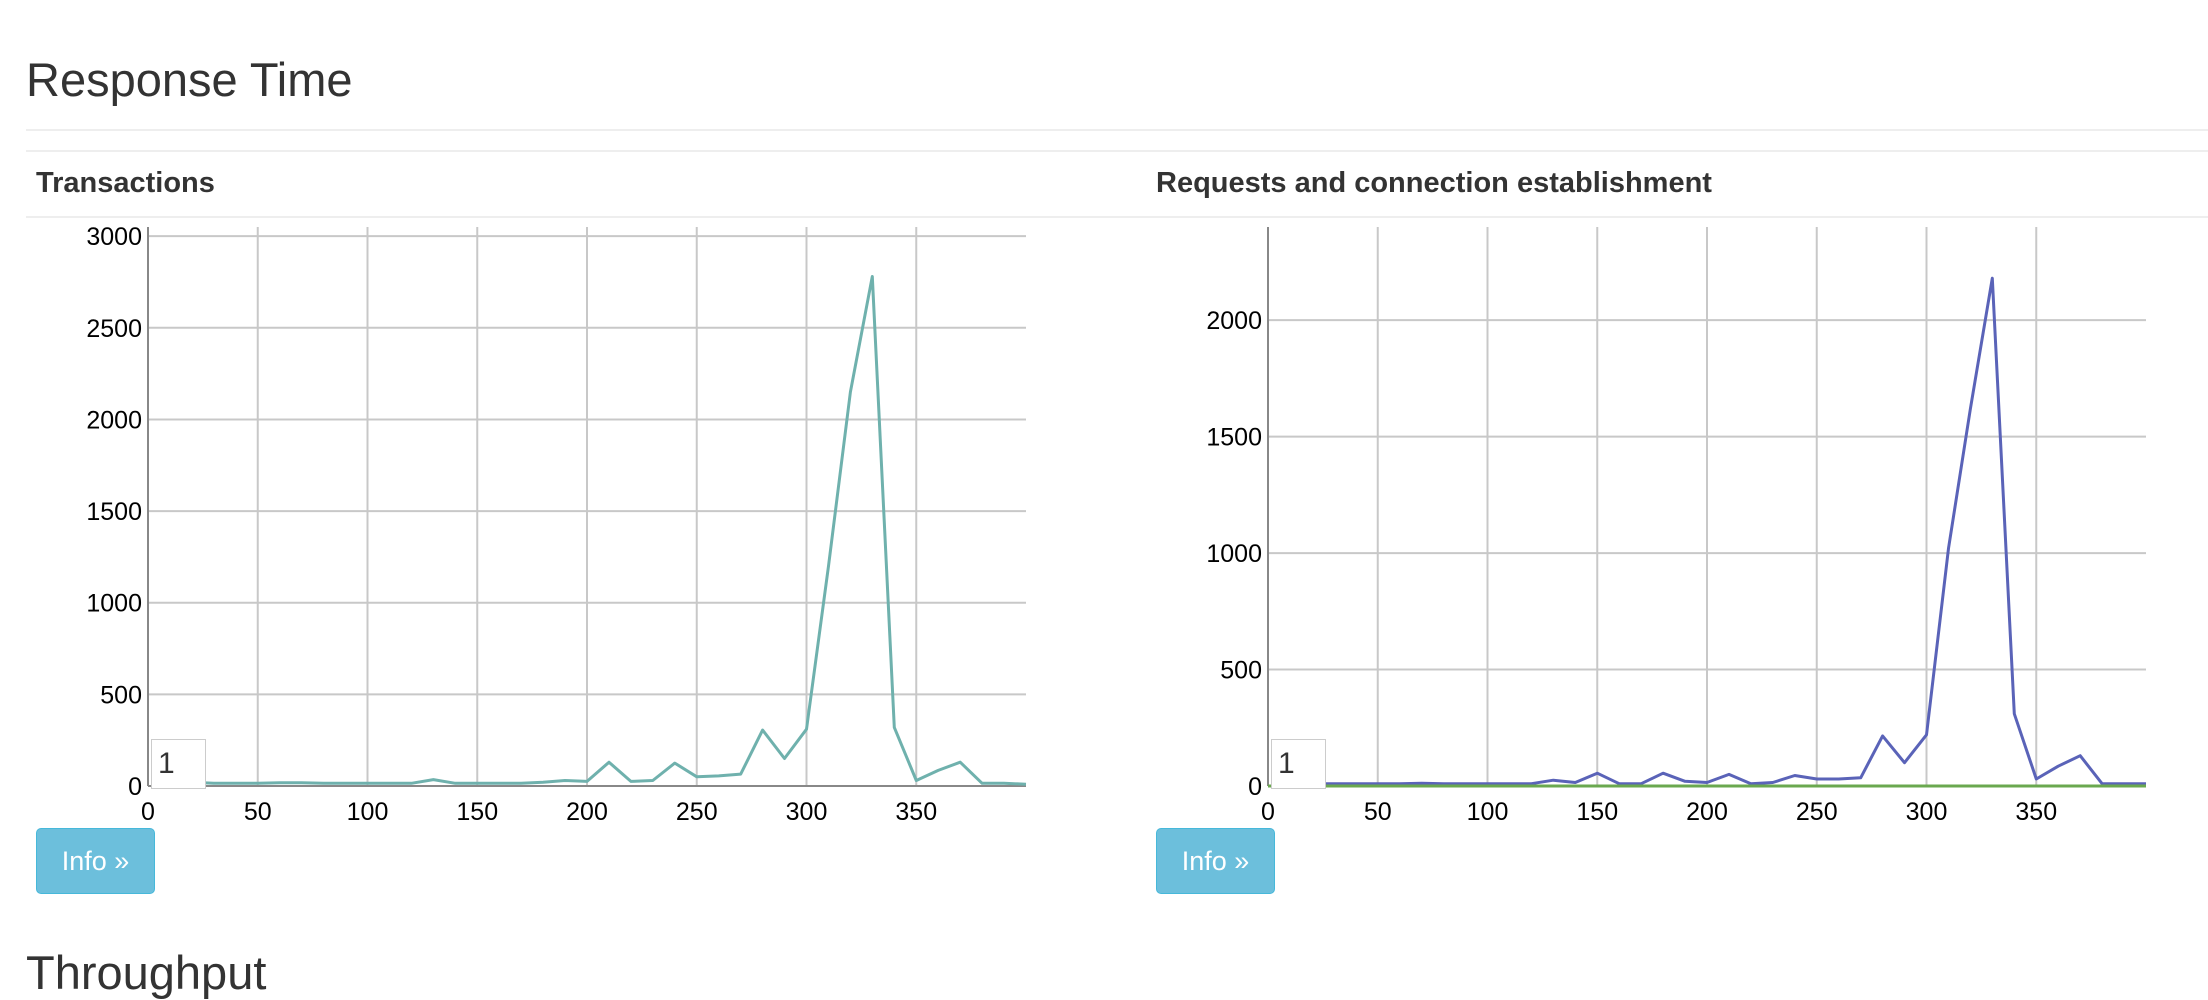 The width and height of the screenshot is (2208, 1000). Describe the element at coordinates (1215, 861) in the screenshot. I see `info-button-requests: Info »` at that location.